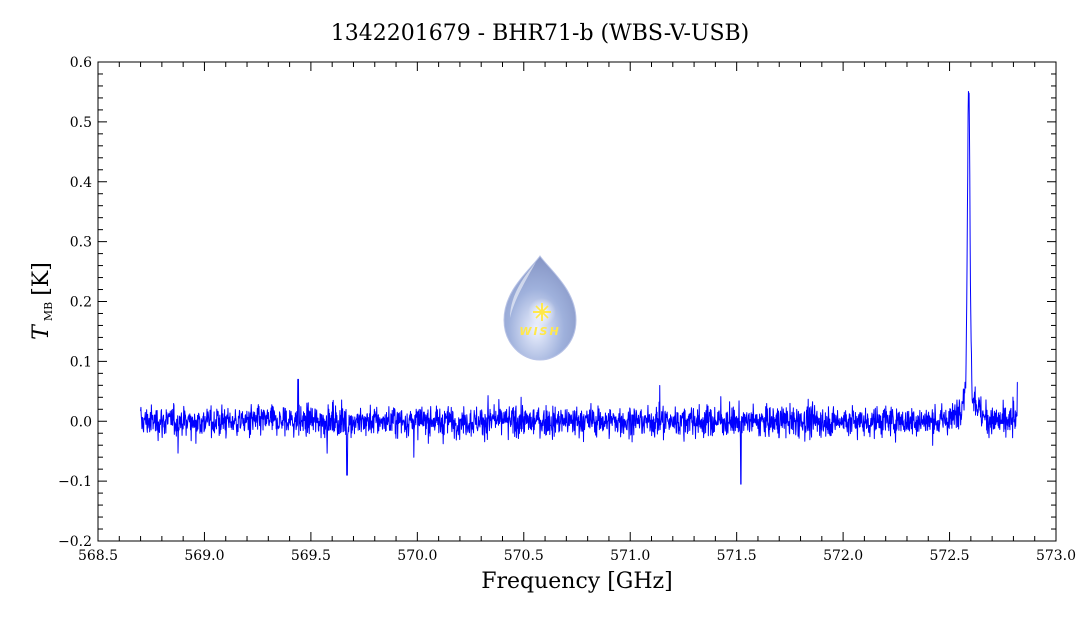 The width and height of the screenshot is (1080, 618). I want to click on x-tick-label: 572.0, so click(843, 556).